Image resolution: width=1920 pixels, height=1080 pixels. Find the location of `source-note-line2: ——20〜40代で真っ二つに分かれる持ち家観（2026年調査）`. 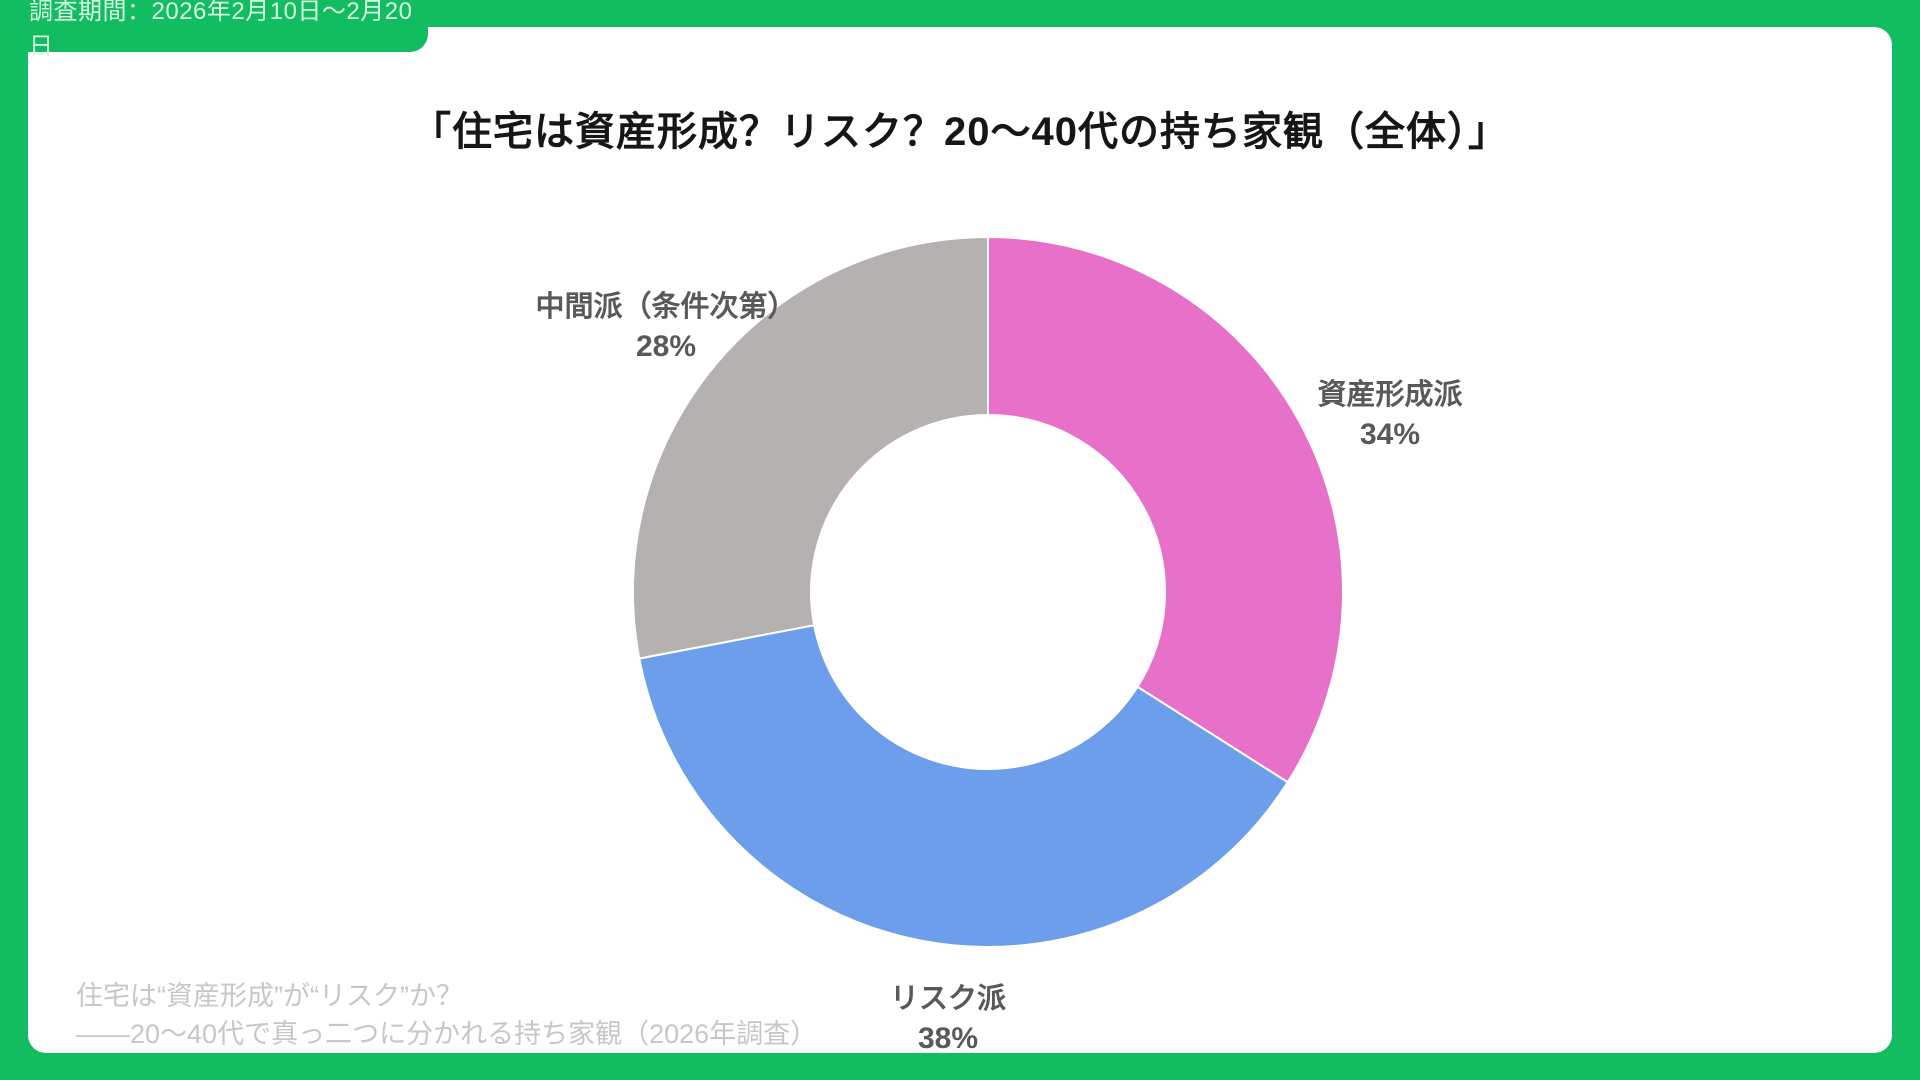

source-note-line2: ——20〜40代で真っ二つに分かれる持ち家観（2026年調査） is located at coordinates (447, 1034).